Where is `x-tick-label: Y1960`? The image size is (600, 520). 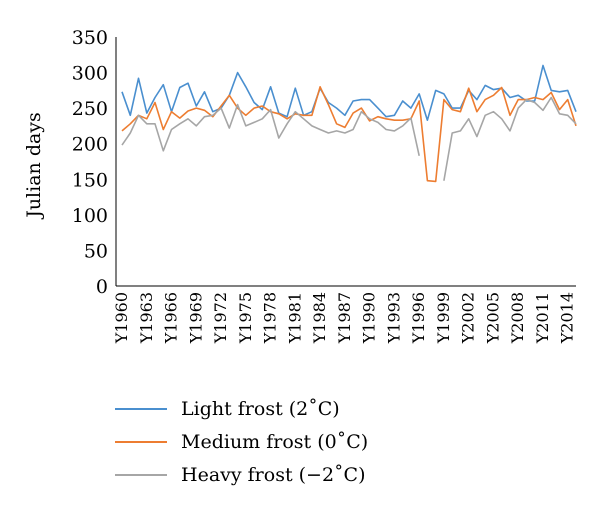
x-tick-label: Y1960 is located at coordinates (121, 318).